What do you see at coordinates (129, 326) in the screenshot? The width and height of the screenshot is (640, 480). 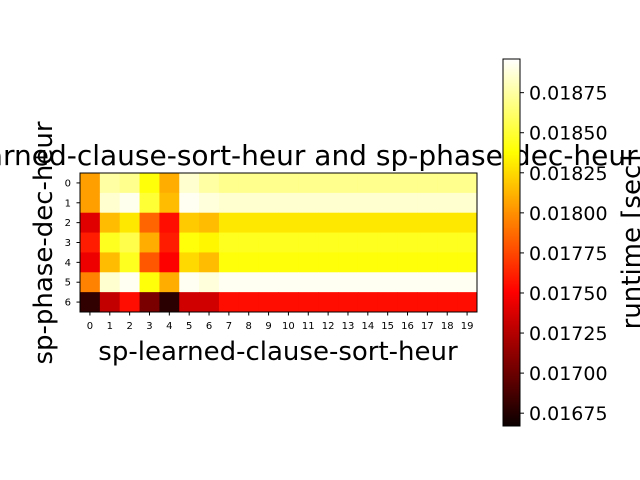 I see `x-tick-label: 2` at bounding box center [129, 326].